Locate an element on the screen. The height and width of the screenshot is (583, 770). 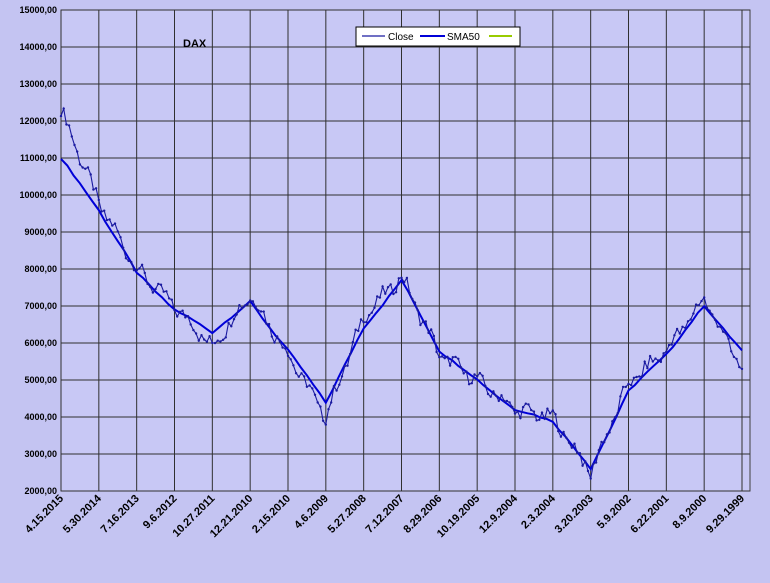
x-tick-label: 9.6.2012 is located at coordinates (160, 512).